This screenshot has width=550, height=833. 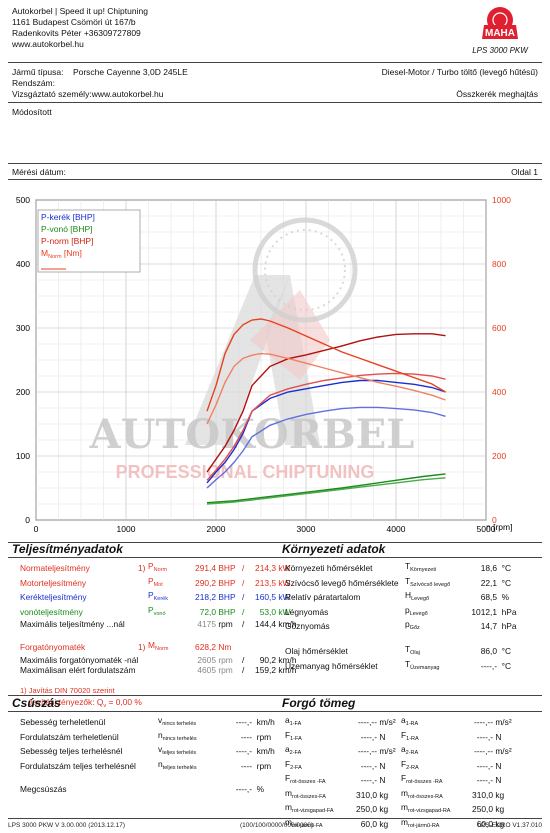 I want to click on perf-label: Maximálisan elért fordulatszám, so click(x=78, y=670).